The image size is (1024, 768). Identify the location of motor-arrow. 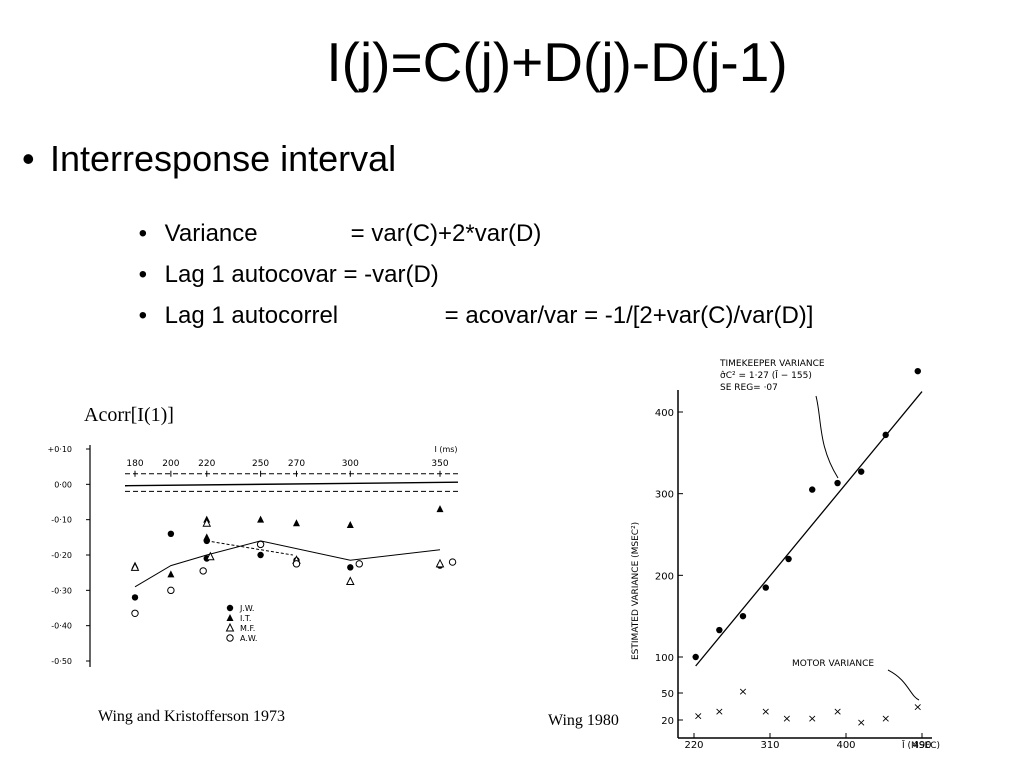
(903, 685).